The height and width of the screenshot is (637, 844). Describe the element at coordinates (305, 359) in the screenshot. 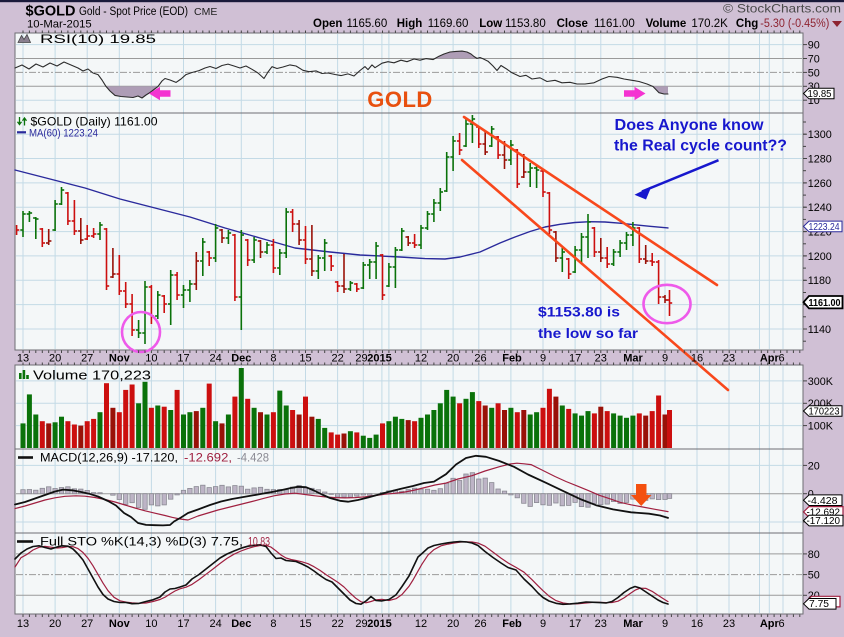

I see `svg-text: 15` at that location.